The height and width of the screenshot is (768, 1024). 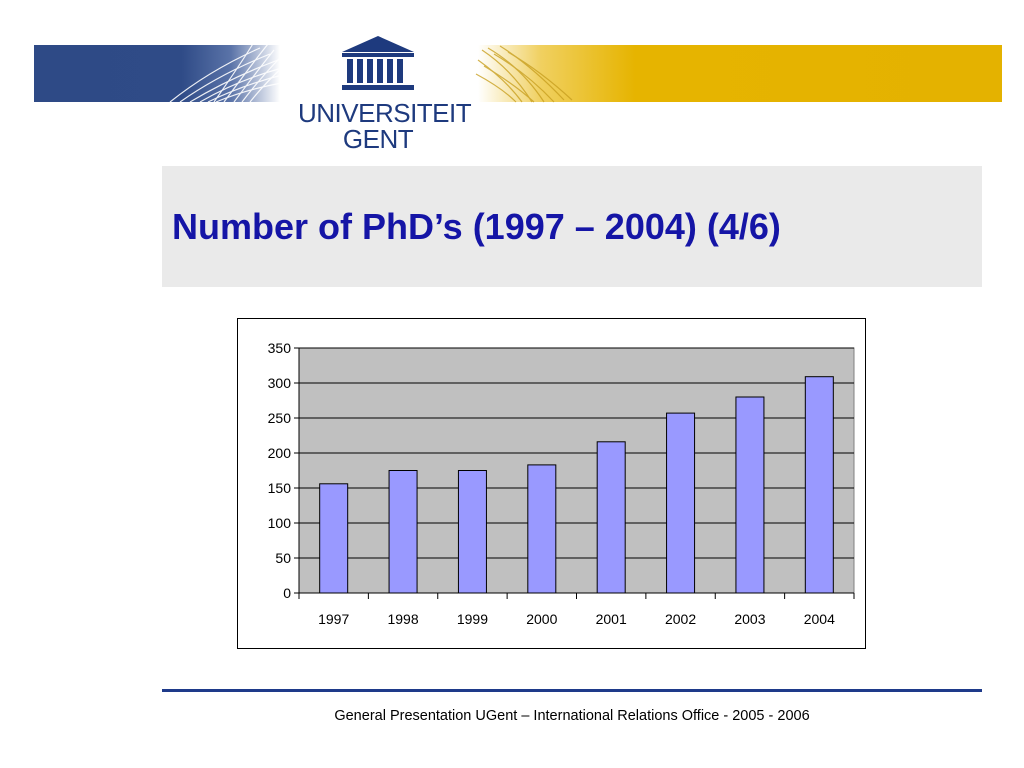 What do you see at coordinates (740, 73) in the screenshot?
I see `banner-yellow-stripe` at bounding box center [740, 73].